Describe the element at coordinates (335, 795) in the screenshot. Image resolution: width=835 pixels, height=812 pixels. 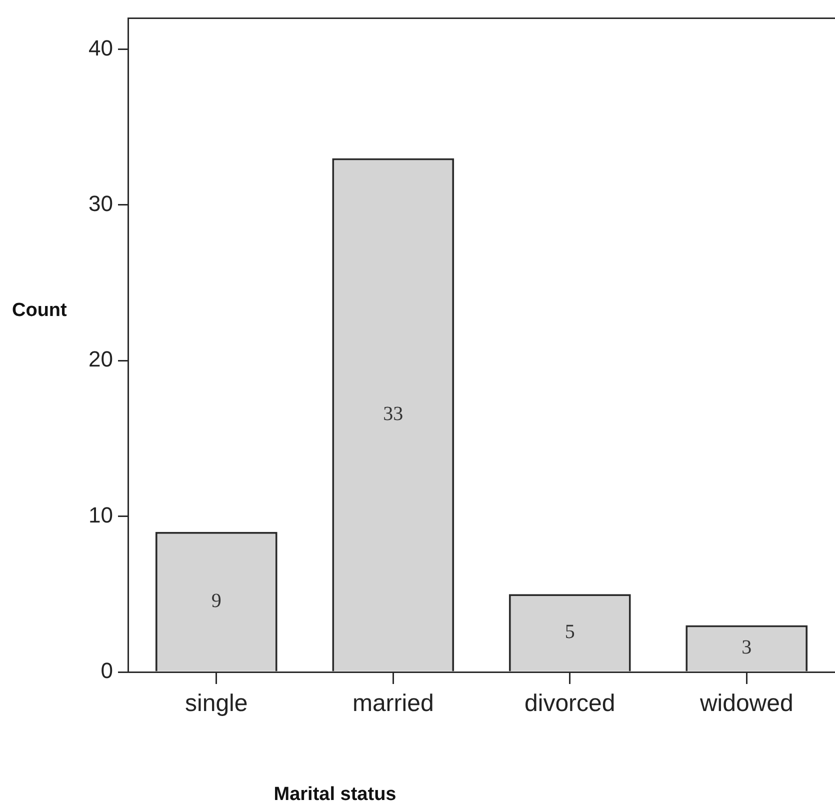
I see `x-axis-title: Marital status` at that location.